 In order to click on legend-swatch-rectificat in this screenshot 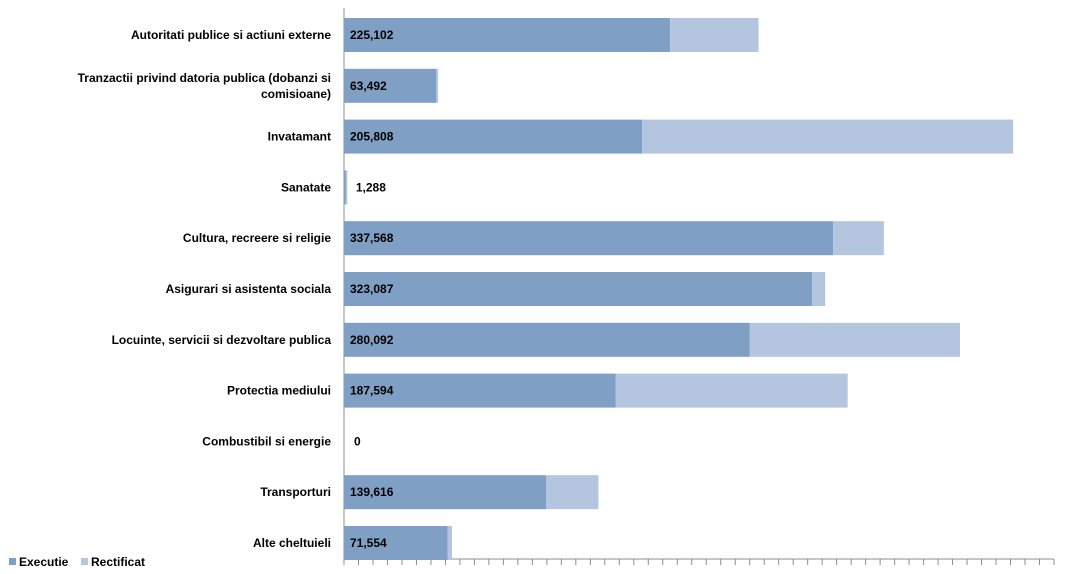, I will do `click(84, 561)`.